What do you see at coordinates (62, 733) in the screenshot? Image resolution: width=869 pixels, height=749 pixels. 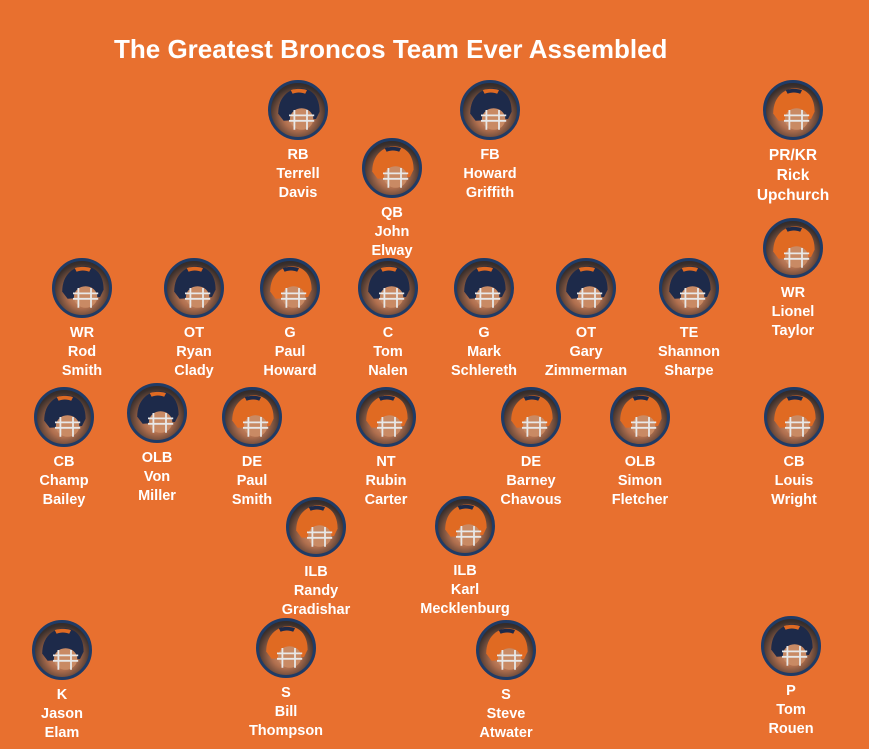 I see `player-last-name: Elam` at bounding box center [62, 733].